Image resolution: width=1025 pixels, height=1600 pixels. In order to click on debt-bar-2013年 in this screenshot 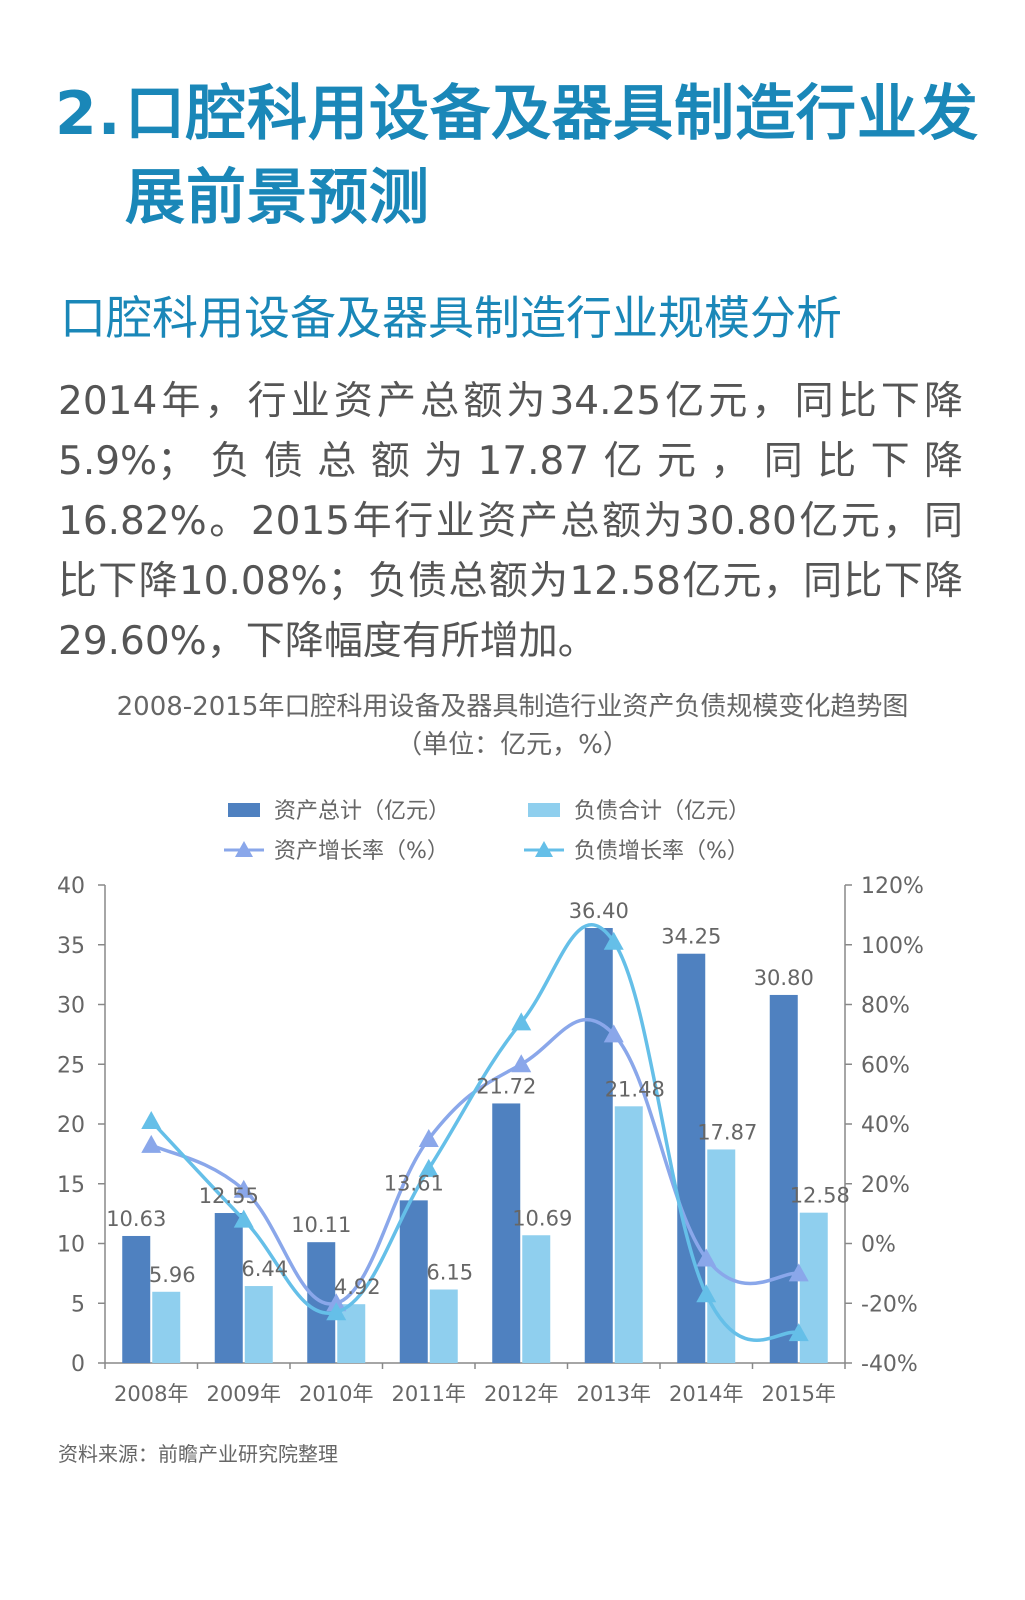, I will do `click(628, 1234)`.